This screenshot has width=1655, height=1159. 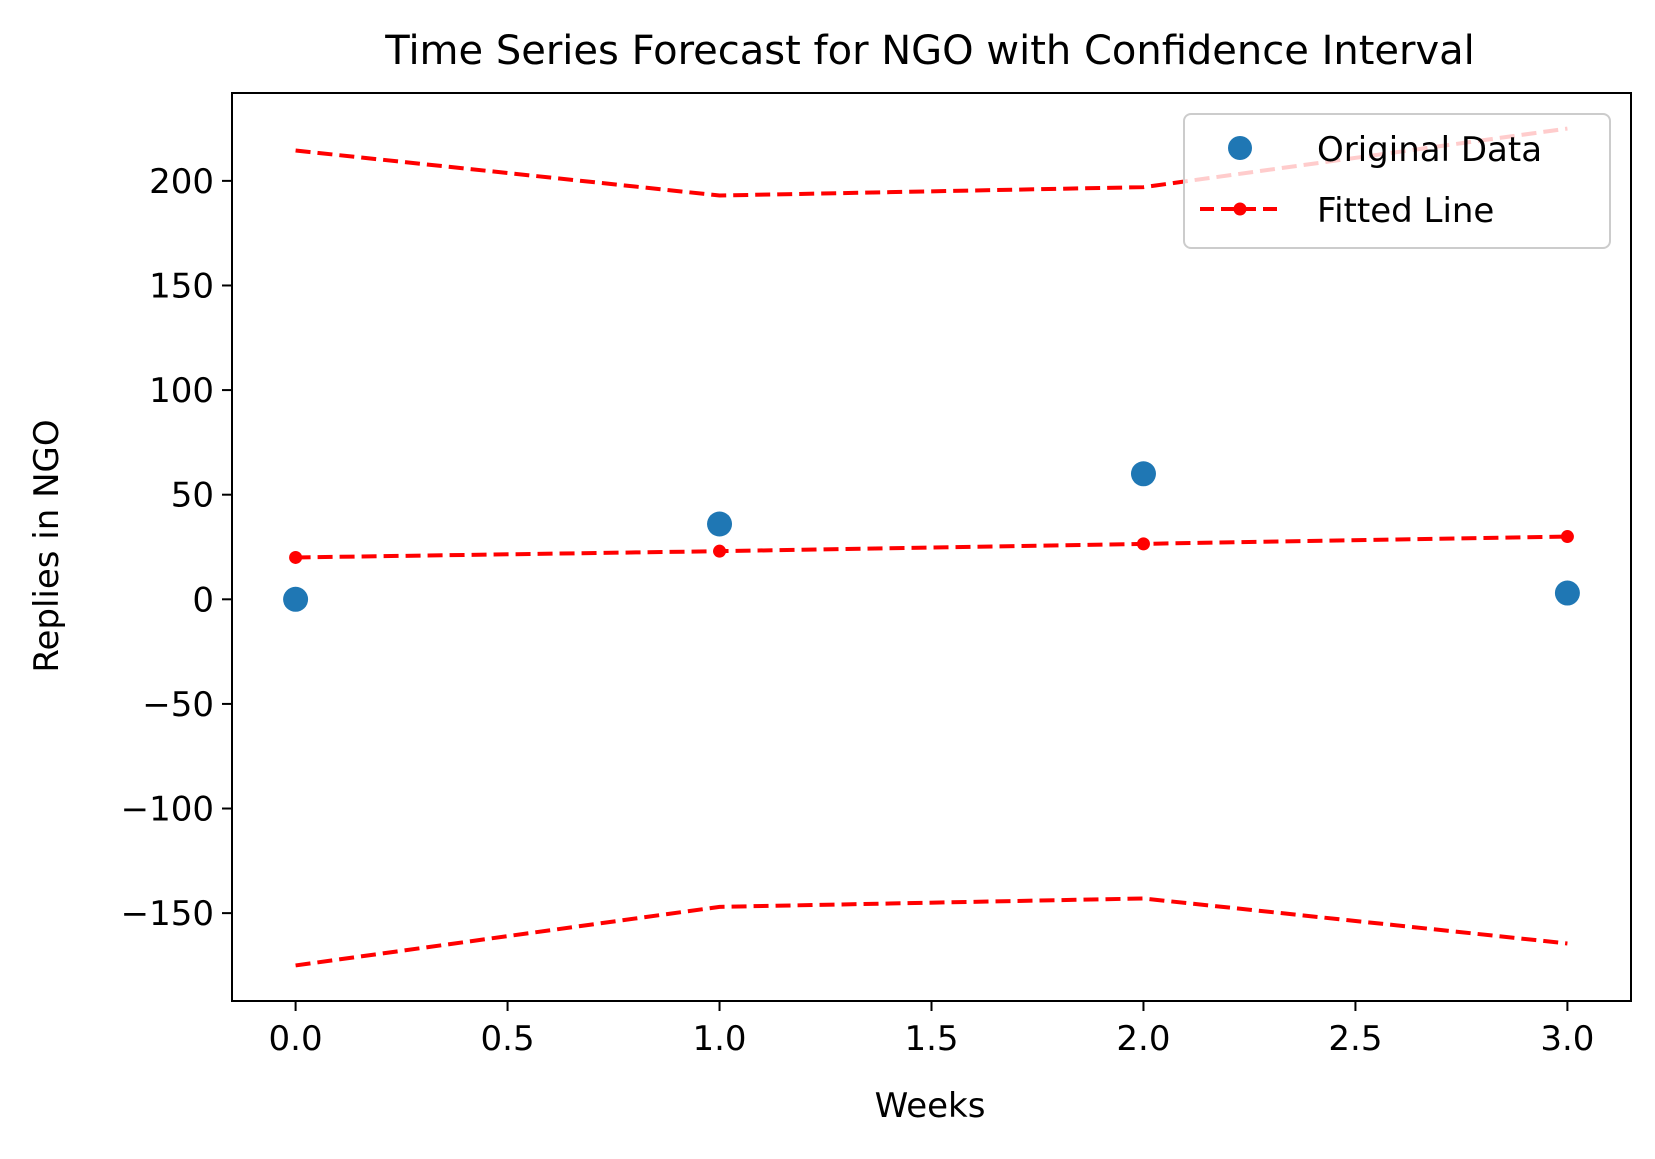 I want to click on y-tick-label: −100, so click(x=167, y=810).